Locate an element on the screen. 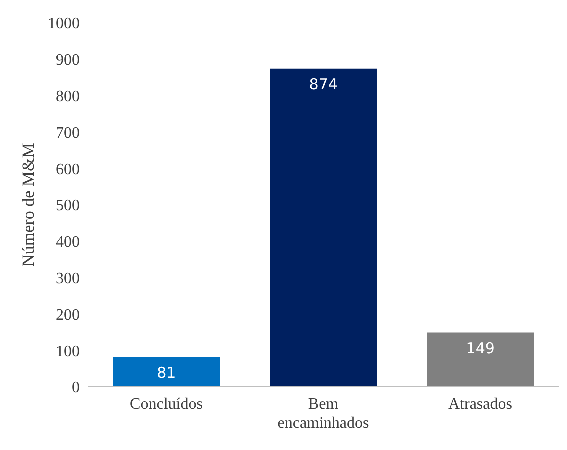  data-label: 874 is located at coordinates (323, 85).